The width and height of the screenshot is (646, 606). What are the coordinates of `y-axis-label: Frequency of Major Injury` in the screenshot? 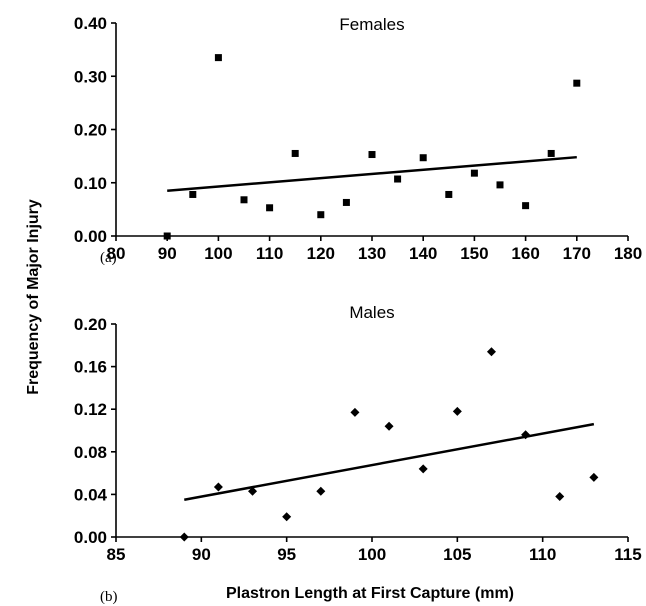 It's located at (33, 297).